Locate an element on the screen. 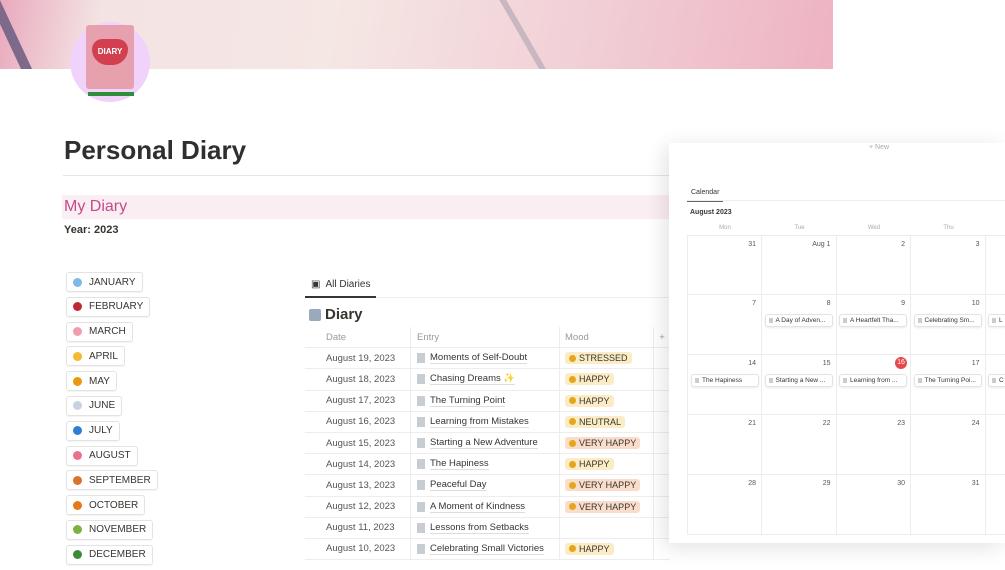 The width and height of the screenshot is (1005, 570). entry-title: Peaceful Day is located at coordinates (458, 485).